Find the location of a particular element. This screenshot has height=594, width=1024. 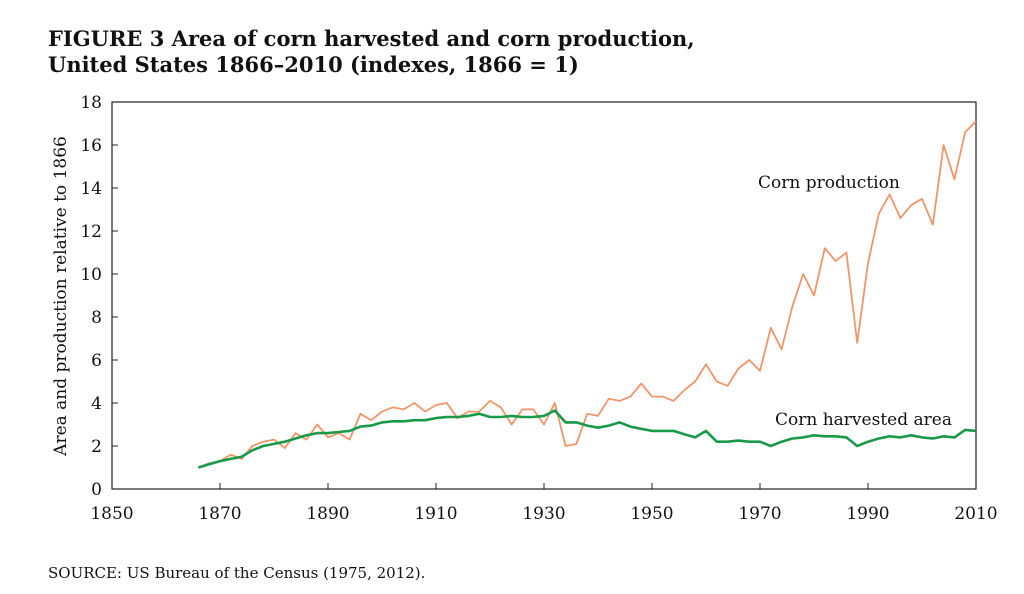

y-tick-label: 16 is located at coordinates (91, 146).